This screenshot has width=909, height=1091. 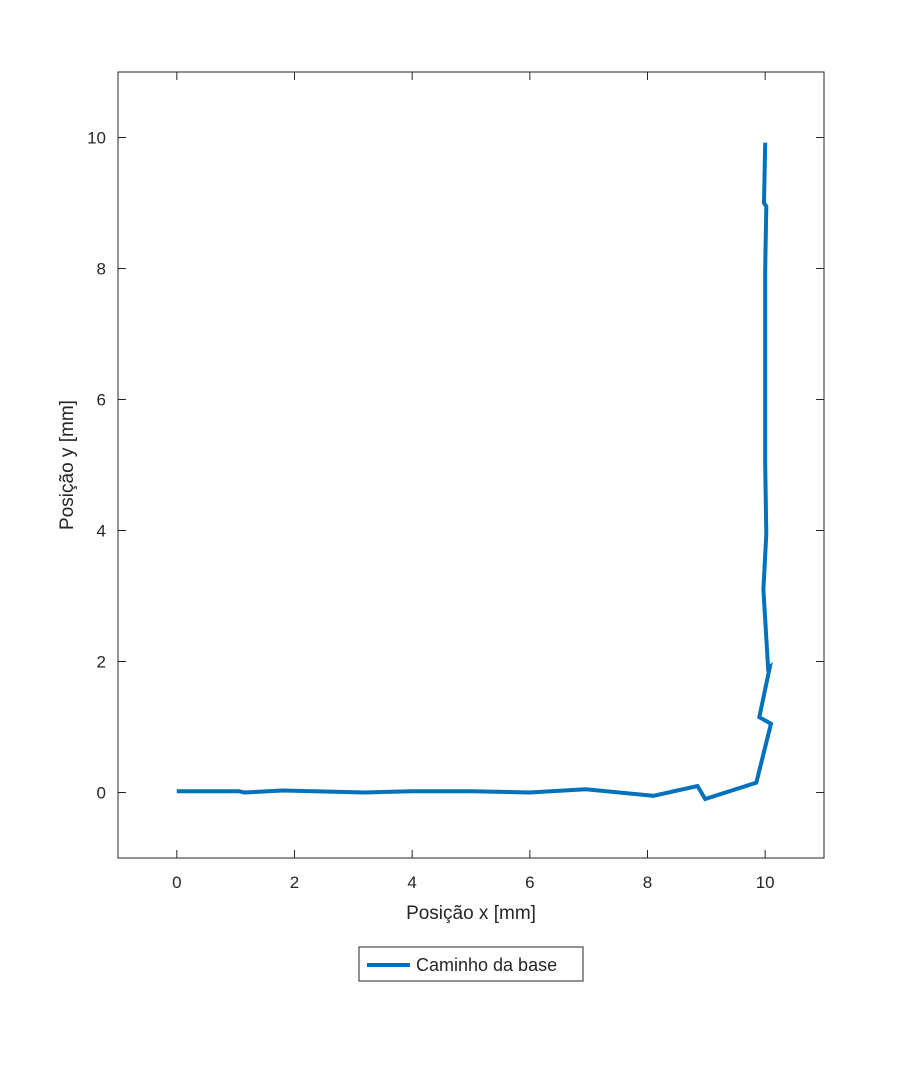 I want to click on legend: Caminho da base, so click(x=471, y=964).